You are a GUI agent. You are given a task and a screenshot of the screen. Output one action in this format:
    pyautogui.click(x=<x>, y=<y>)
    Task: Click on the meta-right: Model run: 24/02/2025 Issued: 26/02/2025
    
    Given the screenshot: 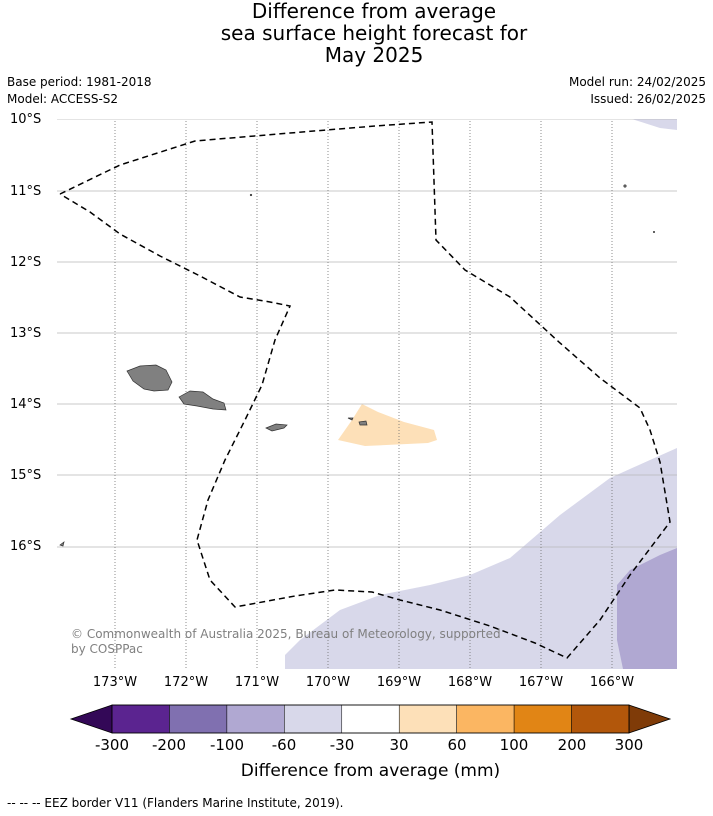 What is the action you would take?
    pyautogui.click(x=637, y=91)
    